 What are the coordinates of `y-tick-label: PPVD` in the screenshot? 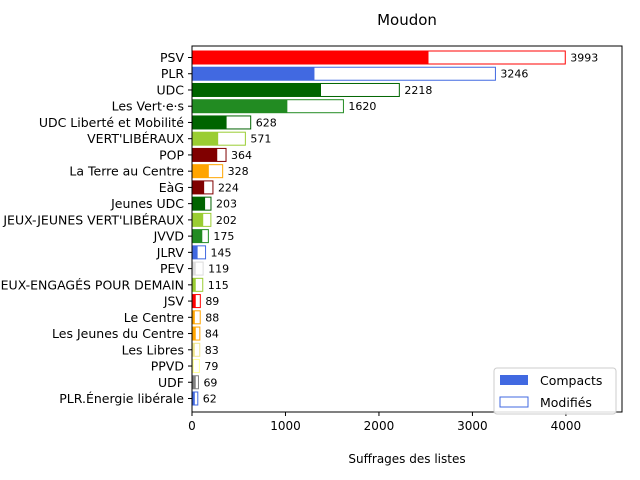 It's located at (167, 366).